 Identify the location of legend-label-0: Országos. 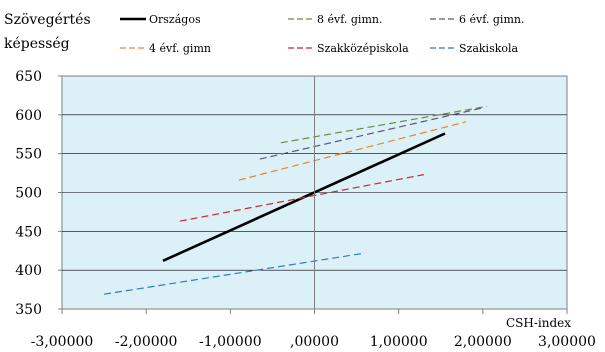
(175, 19).